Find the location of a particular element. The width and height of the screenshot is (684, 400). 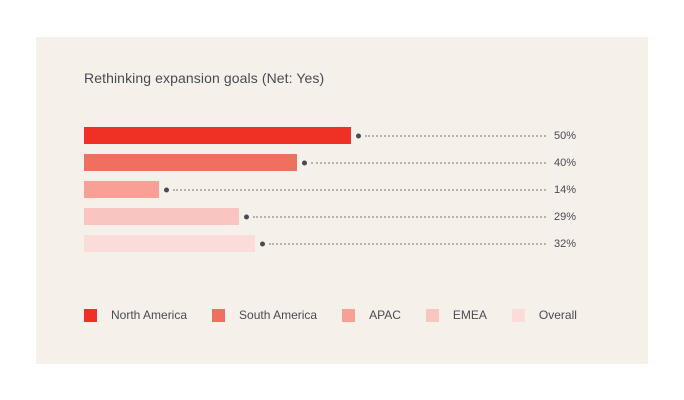

legend-item-emea: EMEA is located at coordinates (456, 315).